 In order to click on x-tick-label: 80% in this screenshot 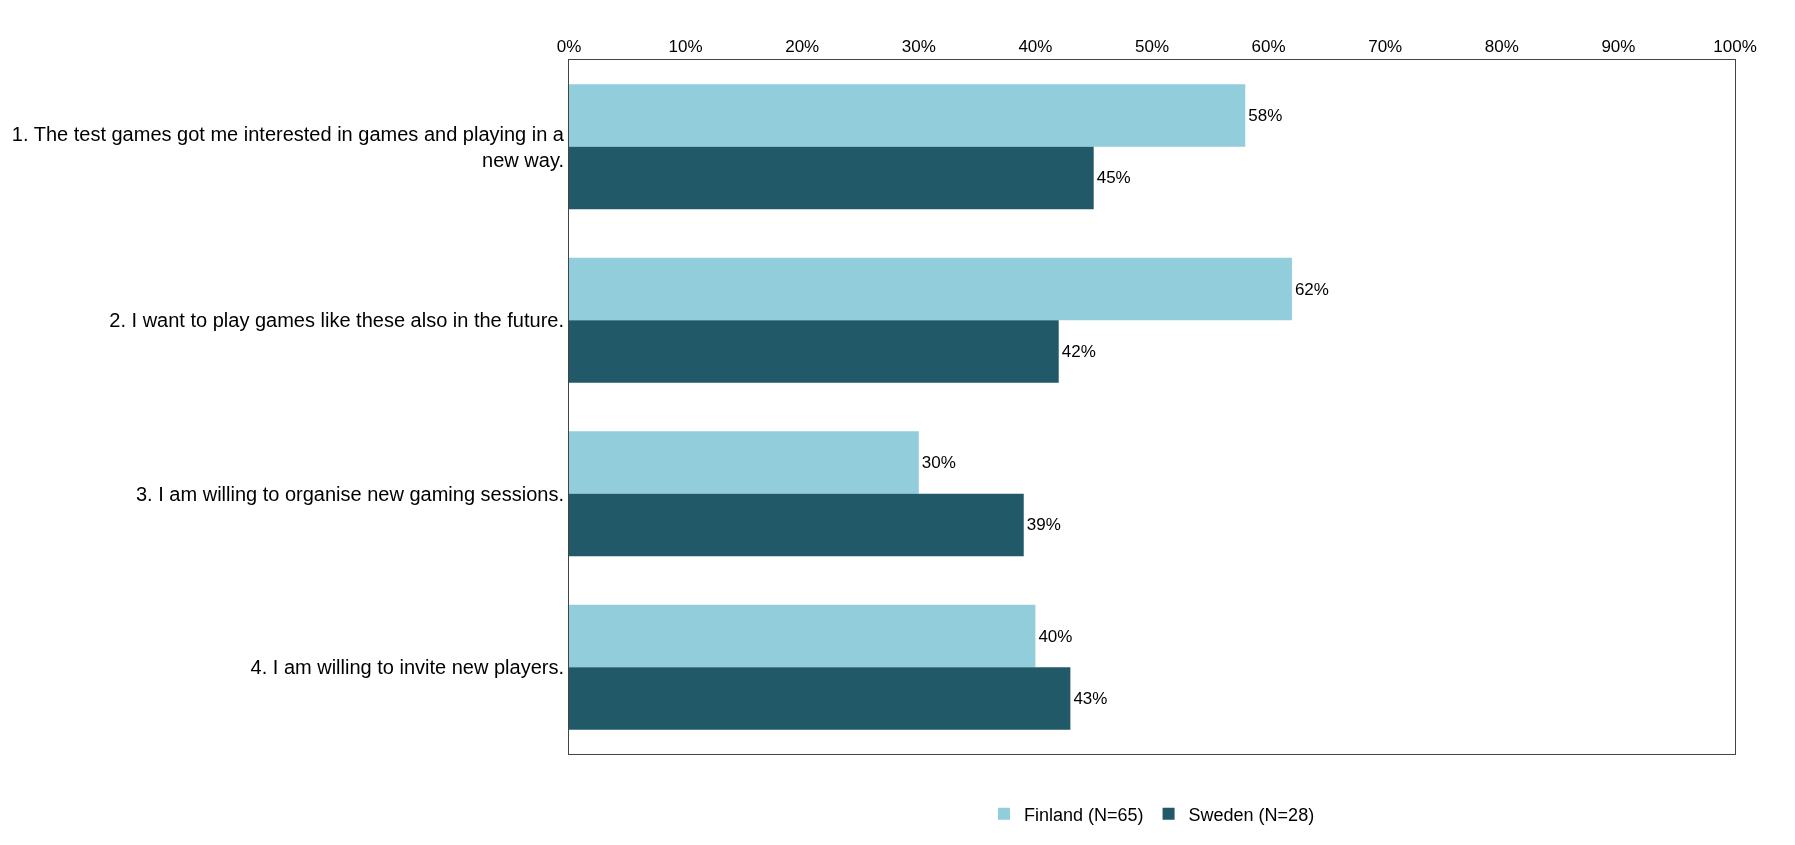, I will do `click(1501, 47)`.